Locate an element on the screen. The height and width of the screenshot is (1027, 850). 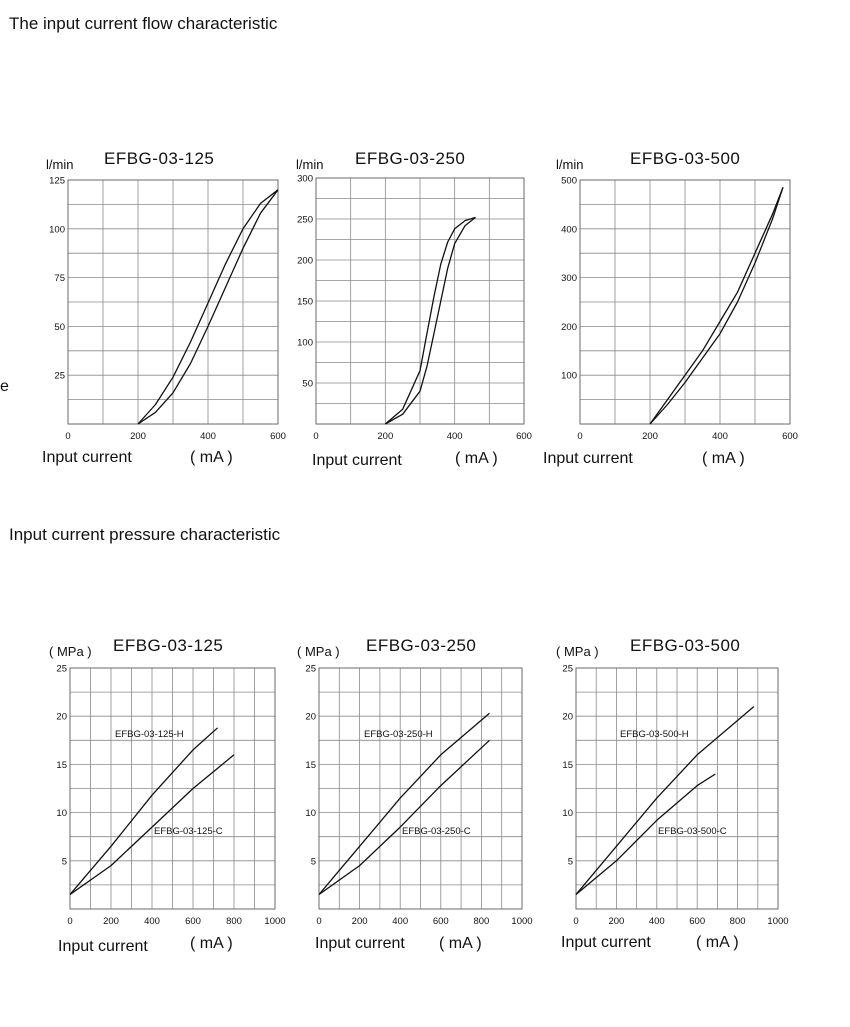
series-label: EFBG-03-500-H is located at coordinates (654, 734).